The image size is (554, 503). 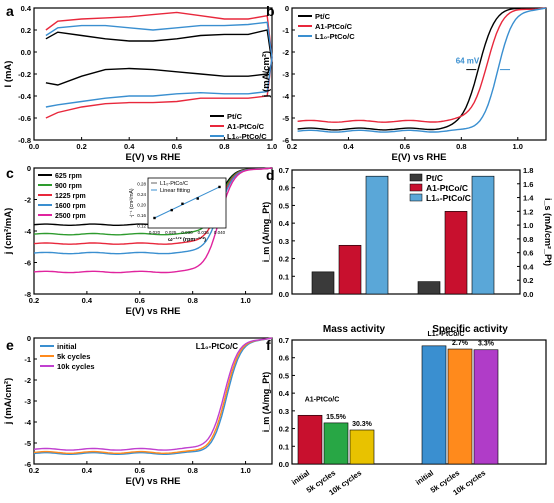 I want to click on panel-f-y-tick-label: 0.0, so click(x=284, y=464).